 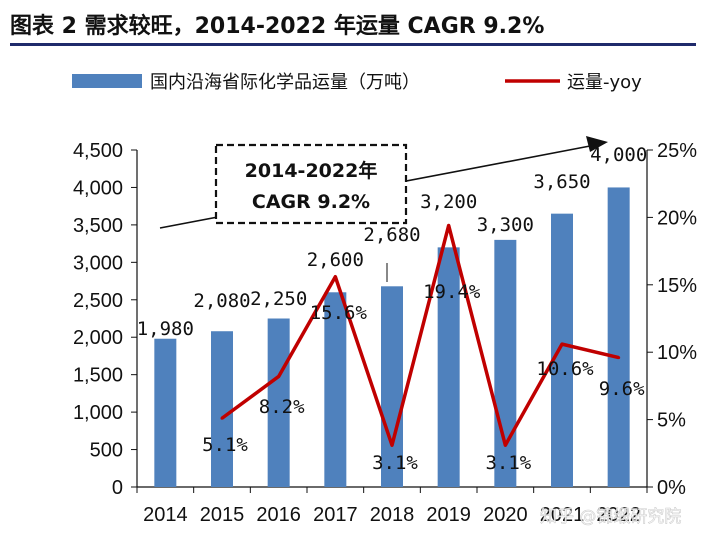 What do you see at coordinates (671, 488) in the screenshot?
I see `y-right-tick-label: 0%` at bounding box center [671, 488].